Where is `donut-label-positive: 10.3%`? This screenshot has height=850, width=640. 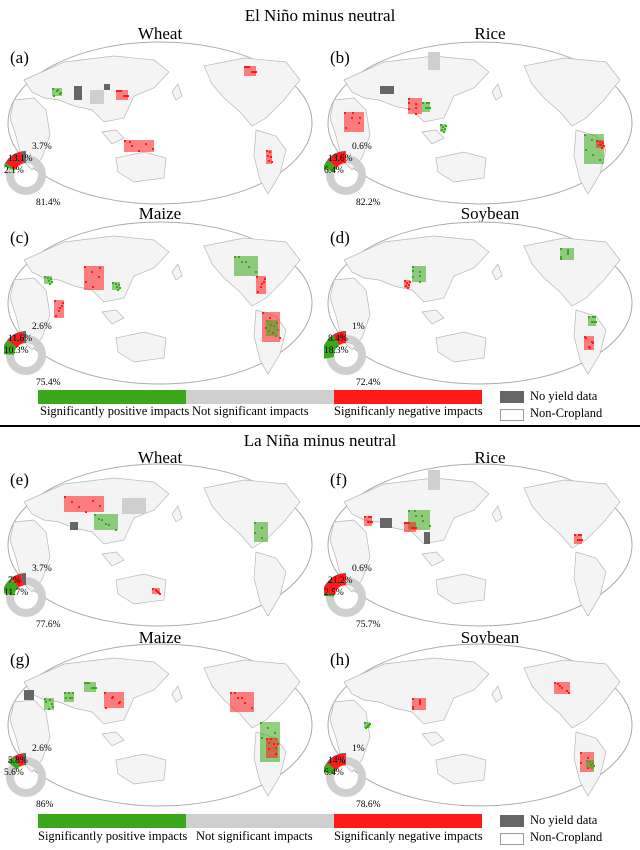
donut-label-positive: 10.3% is located at coordinates (16, 351).